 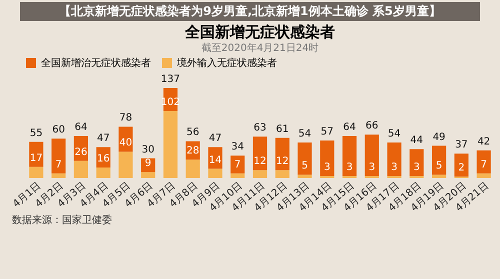 I want to click on chart-subtitle: 截至2020年4月21日24时, so click(x=260, y=48).